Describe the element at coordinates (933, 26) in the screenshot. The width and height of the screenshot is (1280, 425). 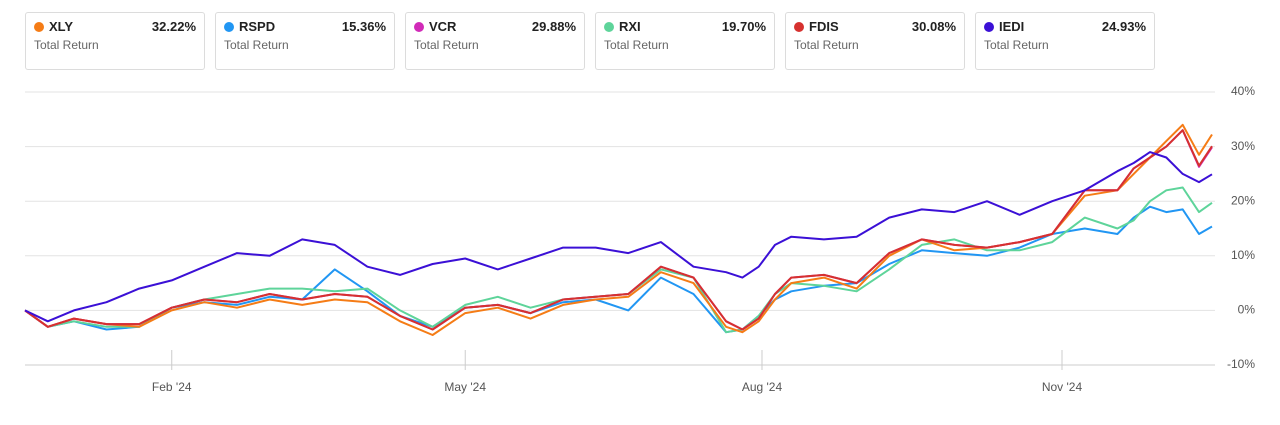
I see `total-return-value: 30.08%` at that location.